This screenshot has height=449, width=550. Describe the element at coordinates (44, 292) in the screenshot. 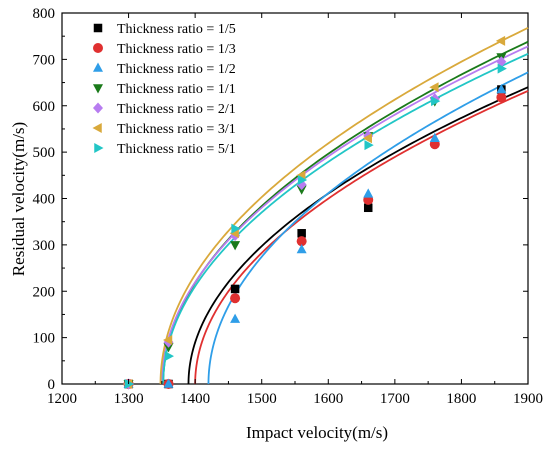

I see `y-tick-label: 200` at that location.